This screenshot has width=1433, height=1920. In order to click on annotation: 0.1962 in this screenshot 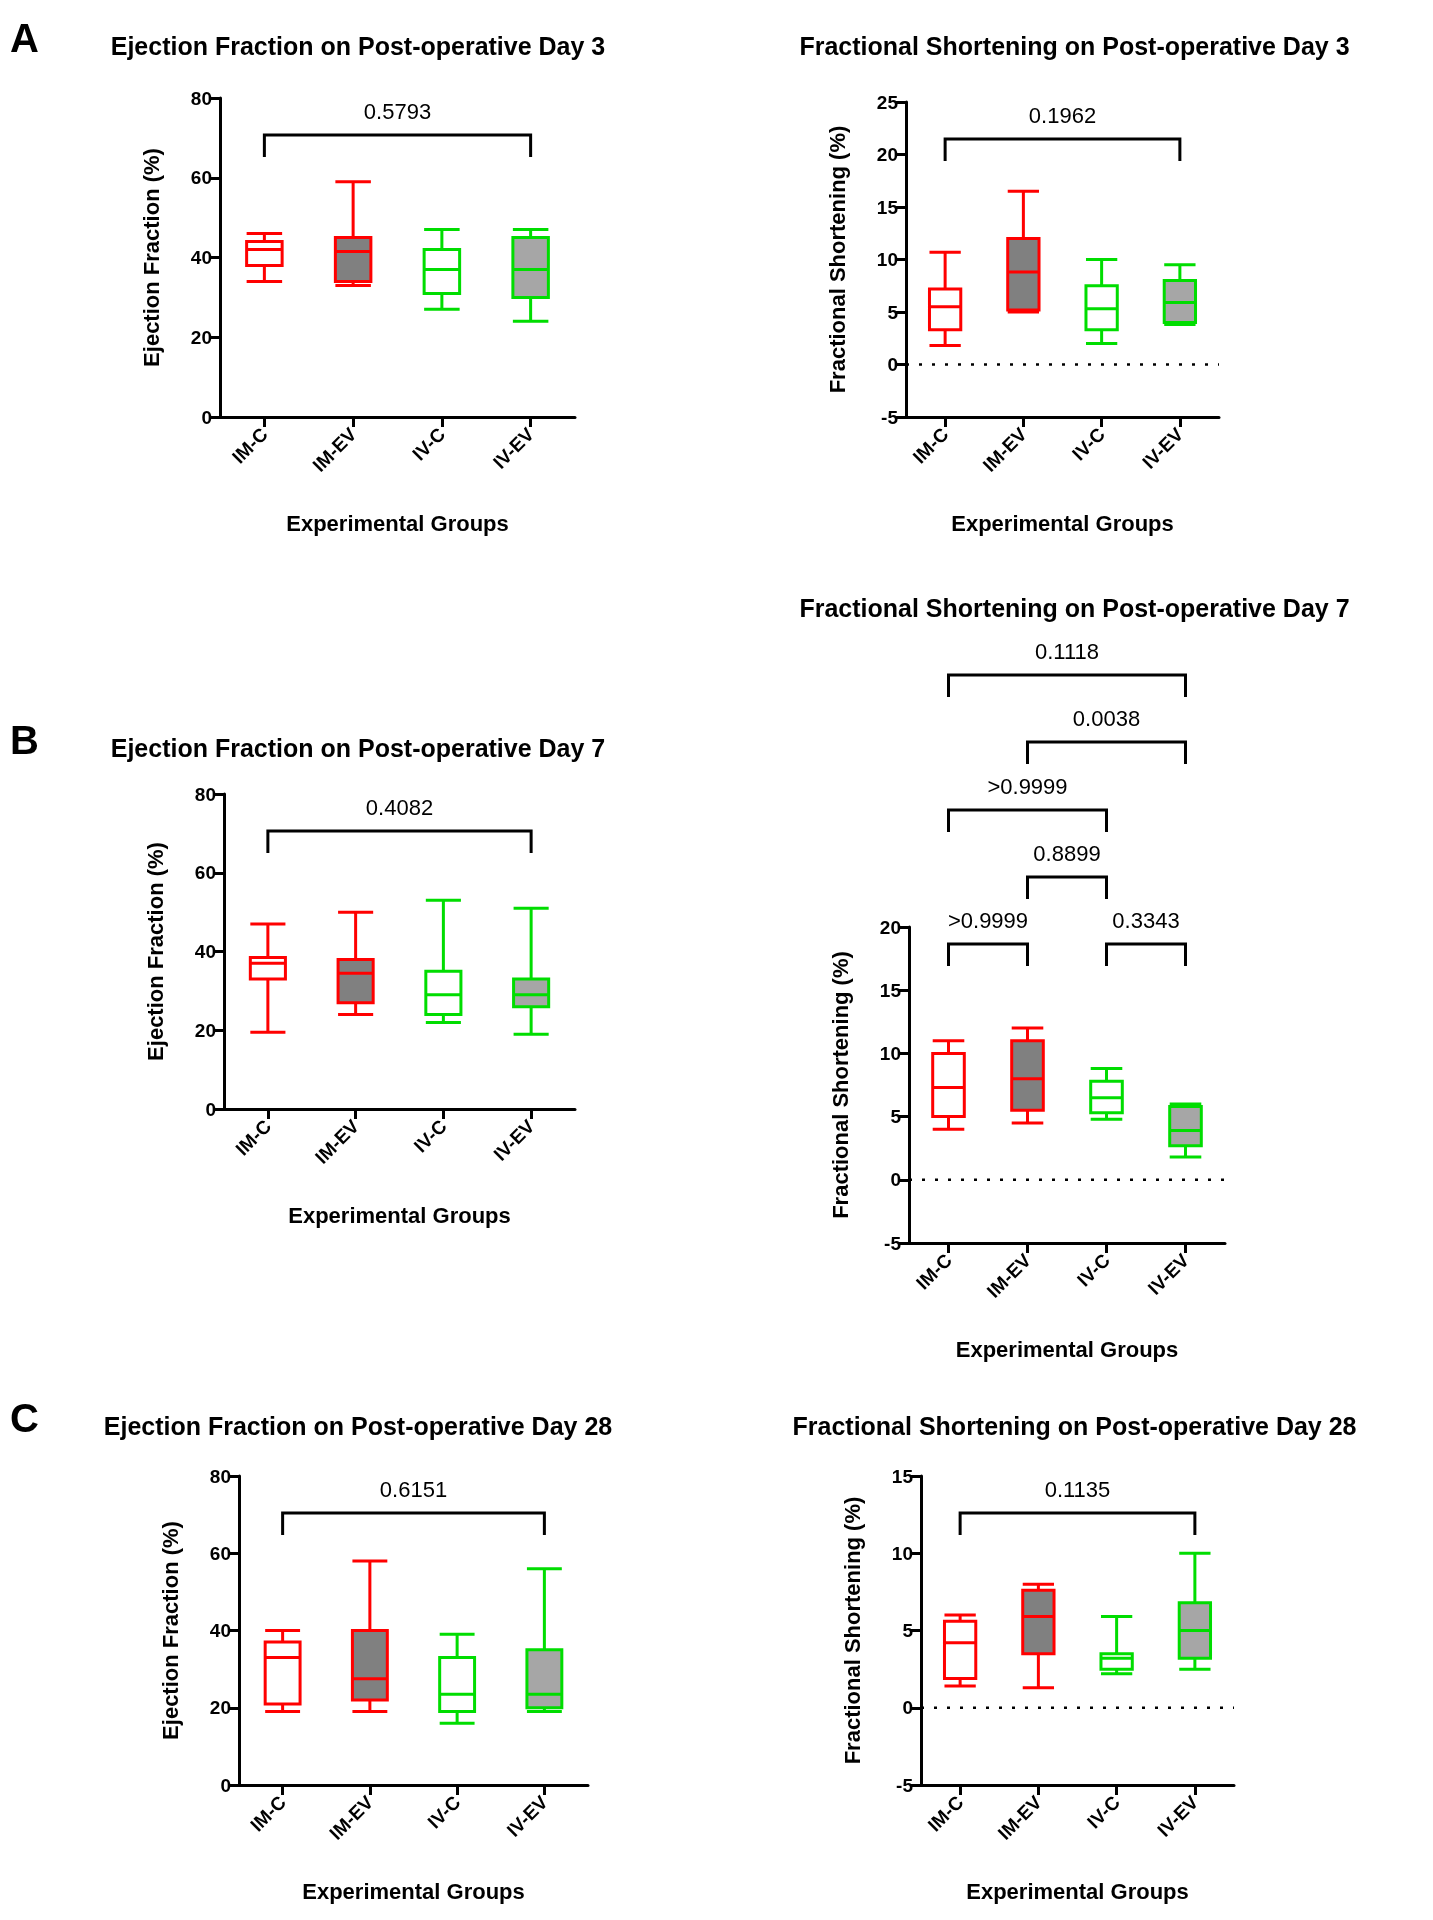, I will do `click(1062, 115)`.